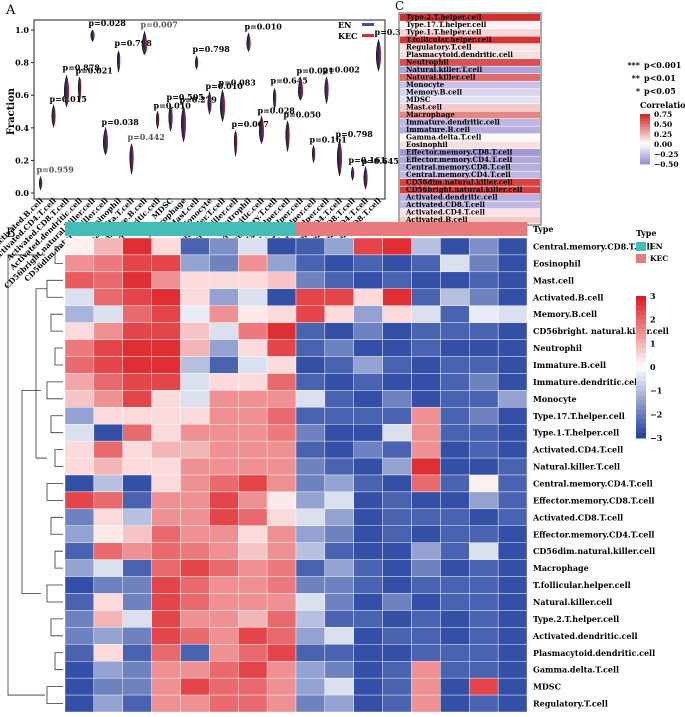  Describe the element at coordinates (663, 124) in the screenshot. I see `panel-c-colorbar-tick: 0.50` at that location.